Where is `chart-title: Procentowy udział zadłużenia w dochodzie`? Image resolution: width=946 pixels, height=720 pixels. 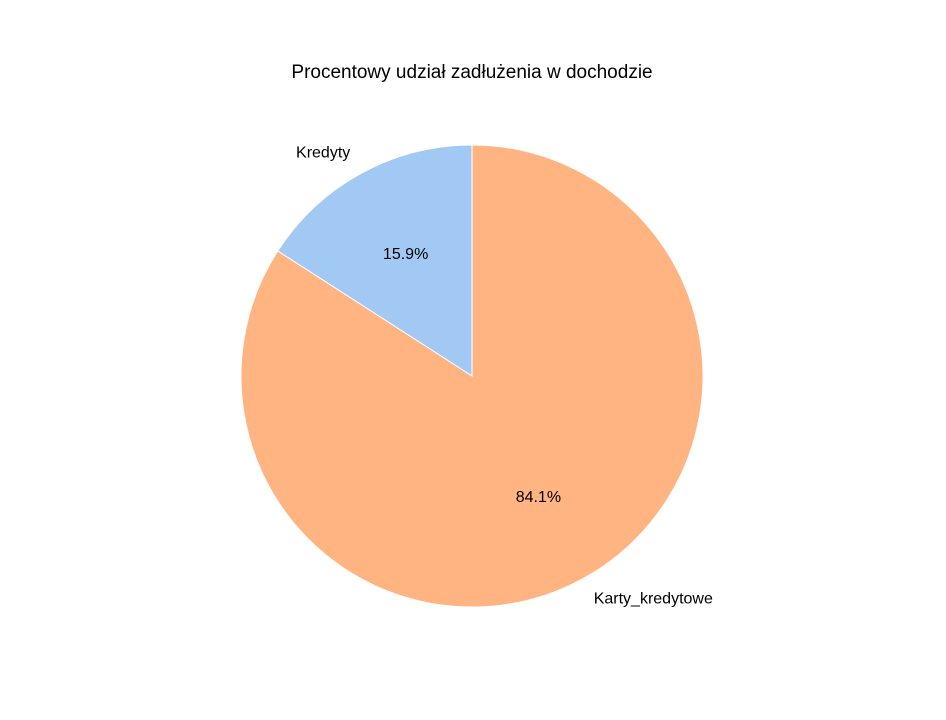
chart-title: Procentowy udział zadłużenia w dochodzie is located at coordinates (471, 72).